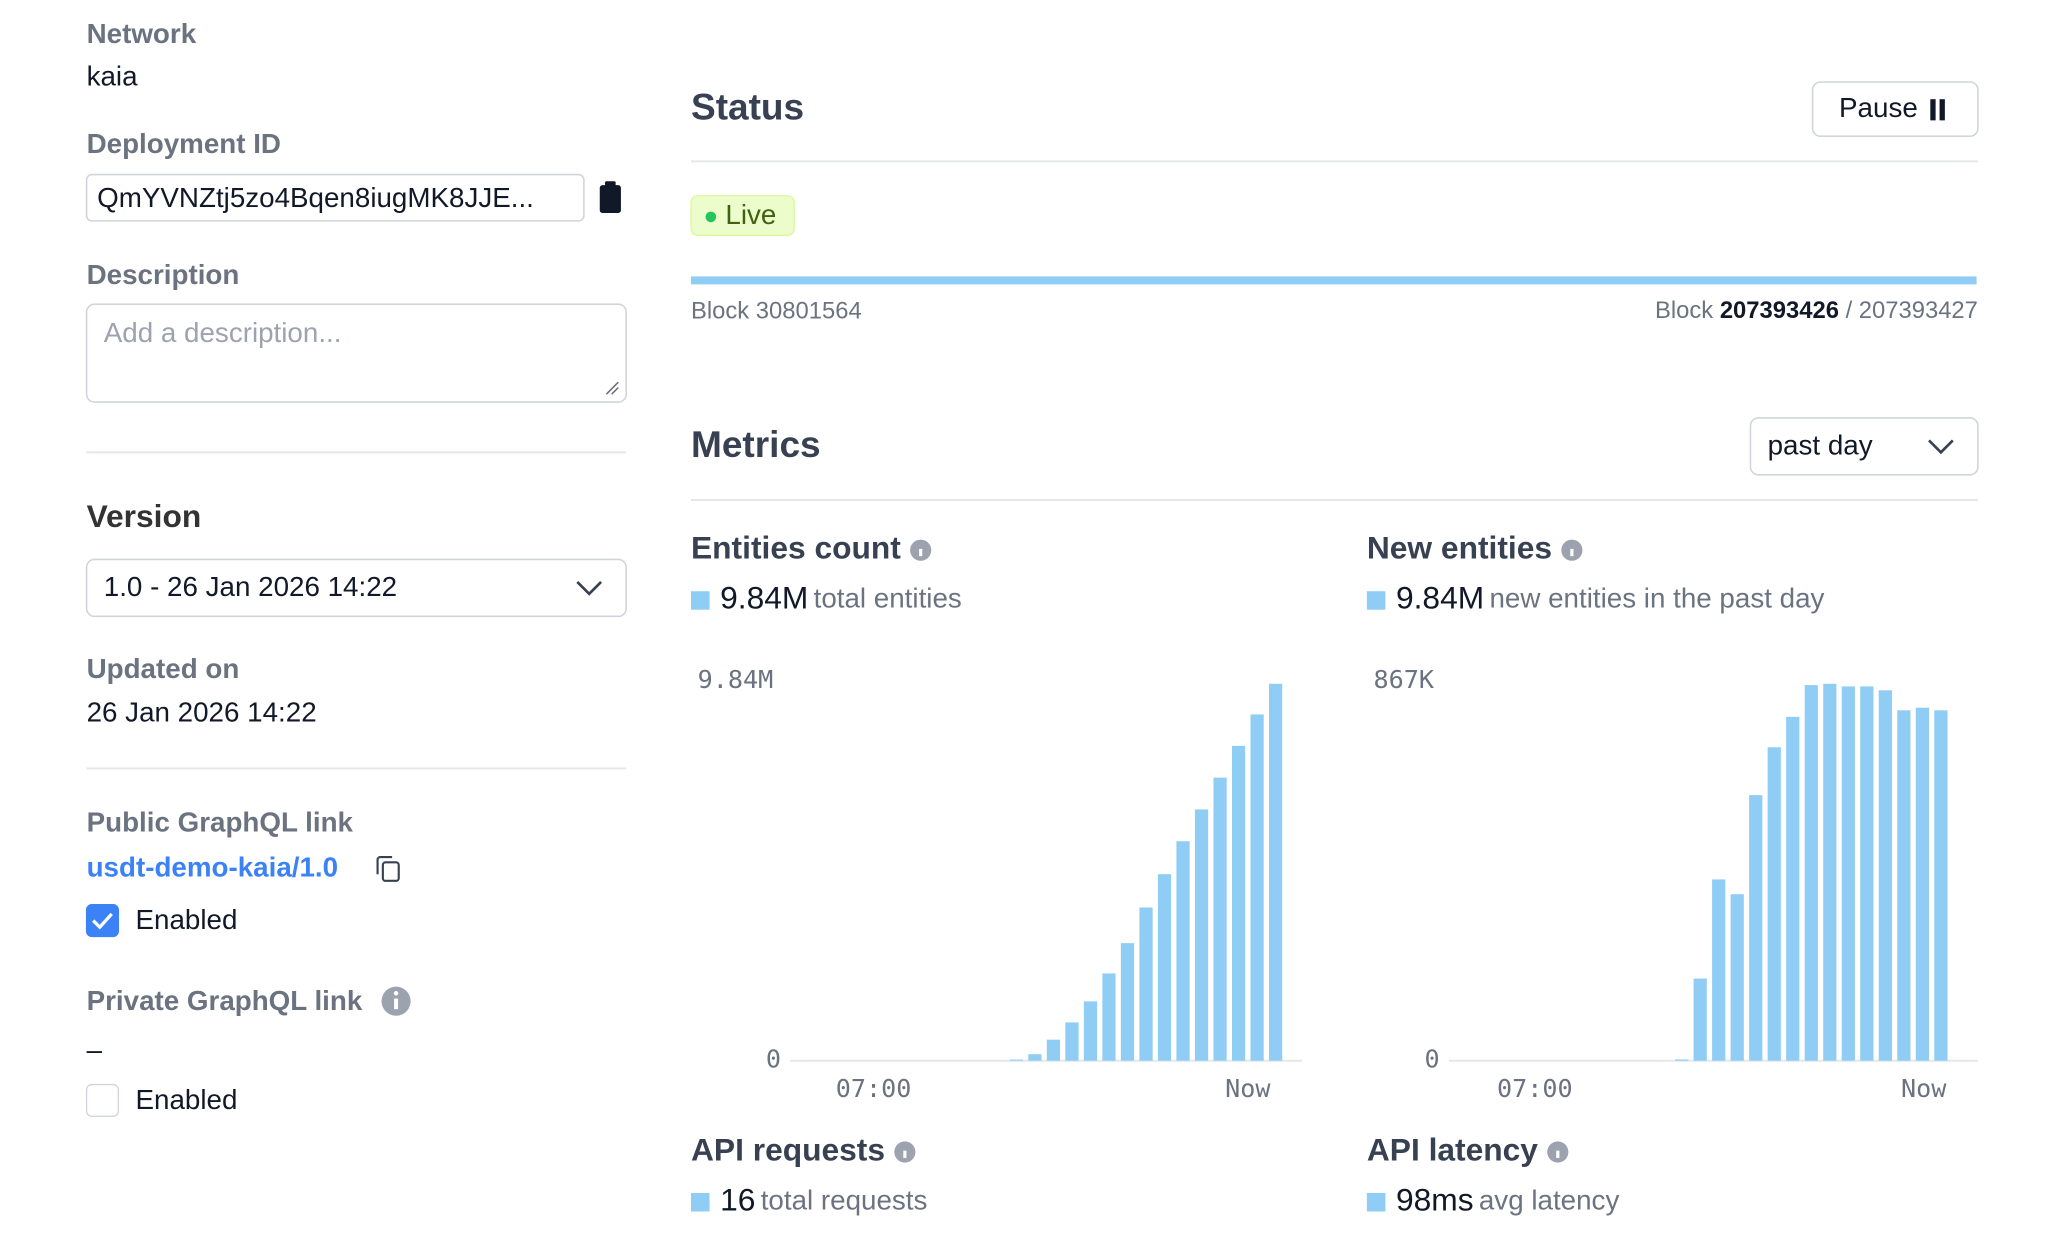 The image size is (2046, 1234). I want to click on card-stat: 16 total requests, so click(823, 1200).